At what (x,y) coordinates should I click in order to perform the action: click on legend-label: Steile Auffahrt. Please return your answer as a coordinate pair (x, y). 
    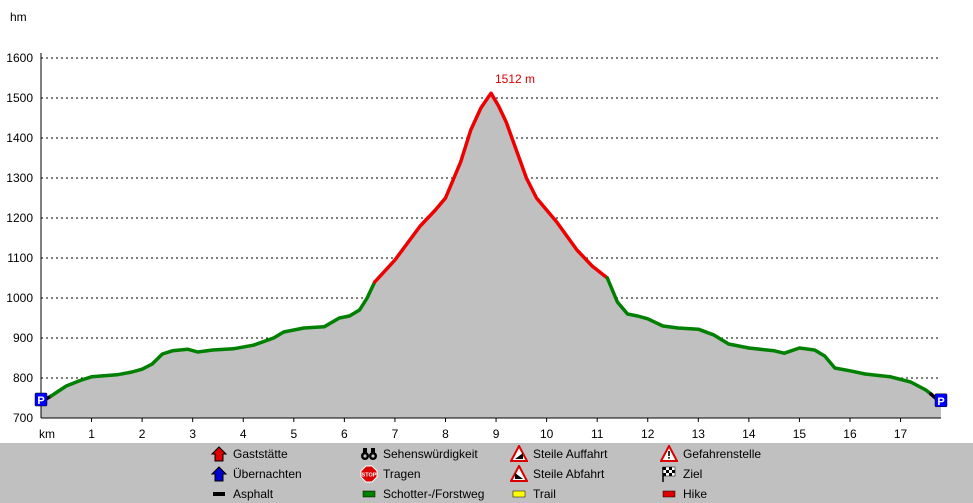
    Looking at the image, I should click on (570, 454).